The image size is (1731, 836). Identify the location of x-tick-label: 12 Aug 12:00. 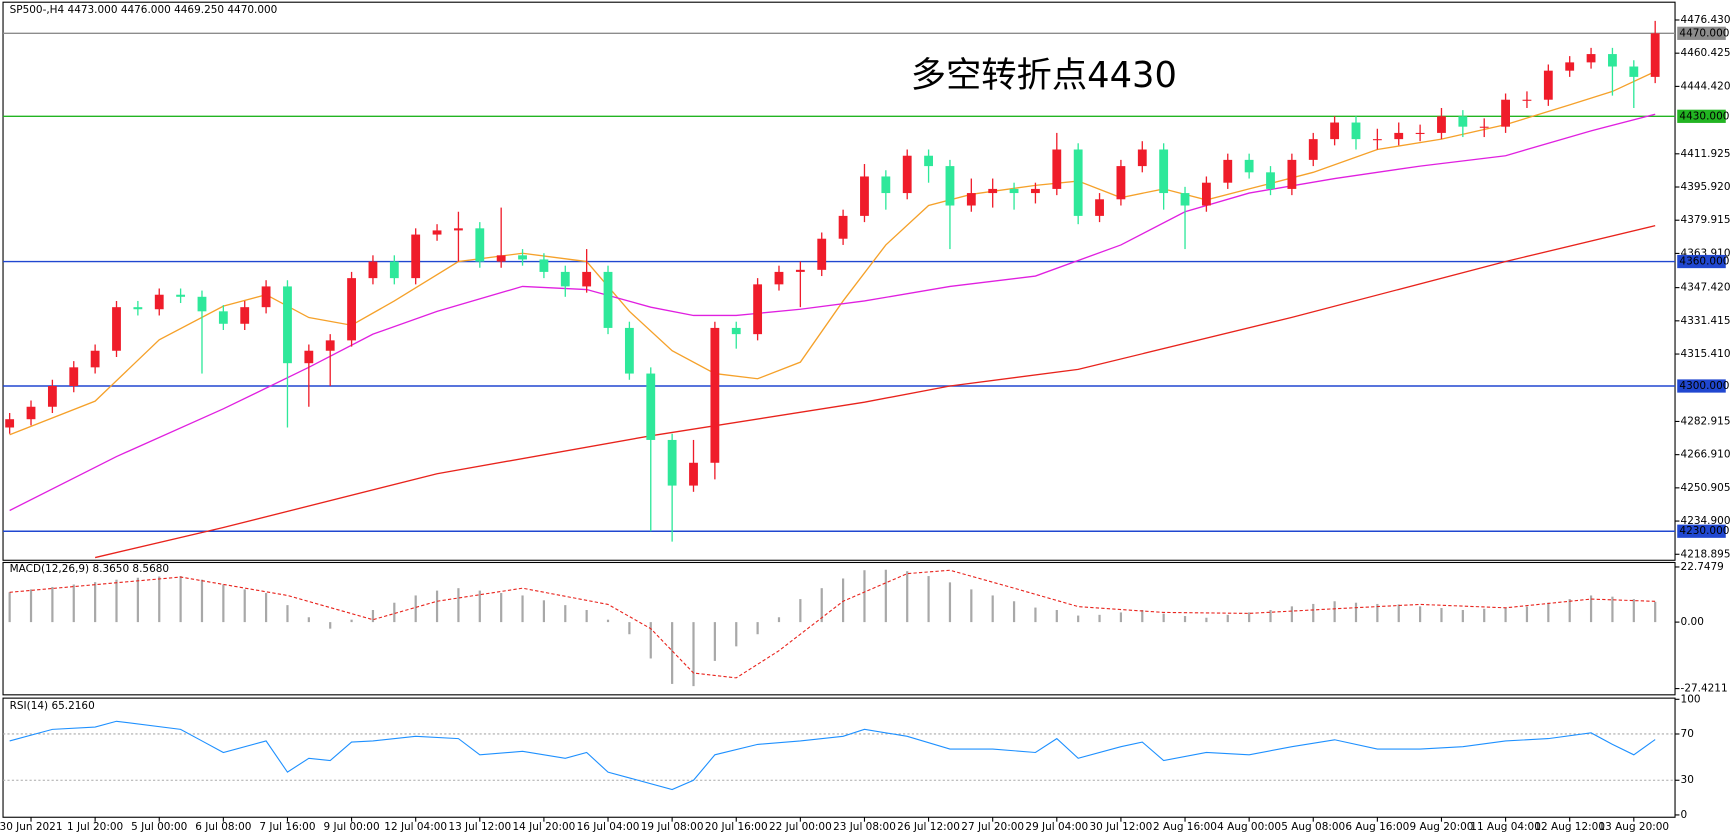
(1569, 827).